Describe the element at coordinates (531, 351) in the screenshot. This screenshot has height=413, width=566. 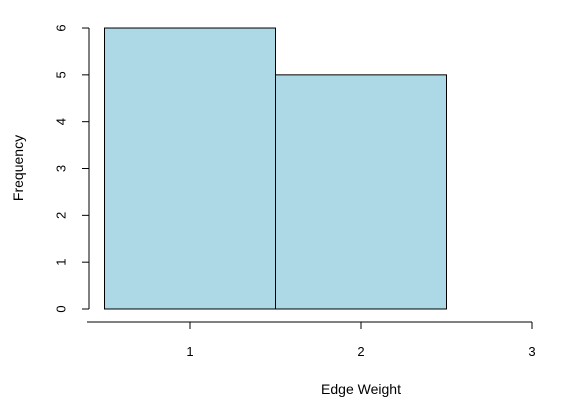
I see `x-tick-label: 3` at that location.